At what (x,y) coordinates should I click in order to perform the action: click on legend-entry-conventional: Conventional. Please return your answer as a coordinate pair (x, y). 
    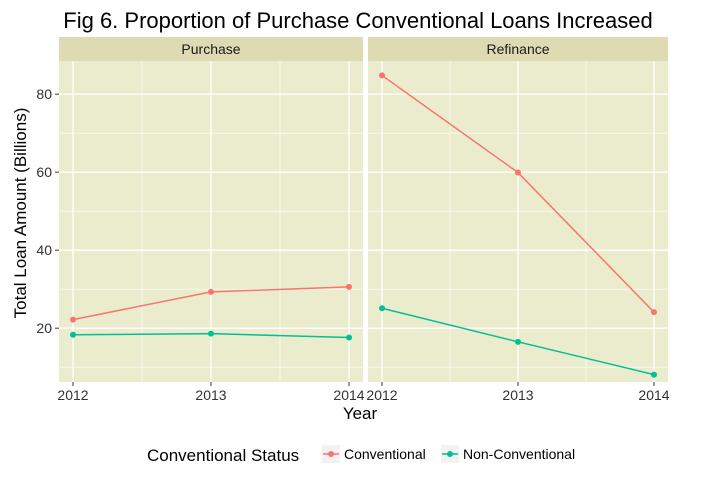
    Looking at the image, I should click on (374, 454).